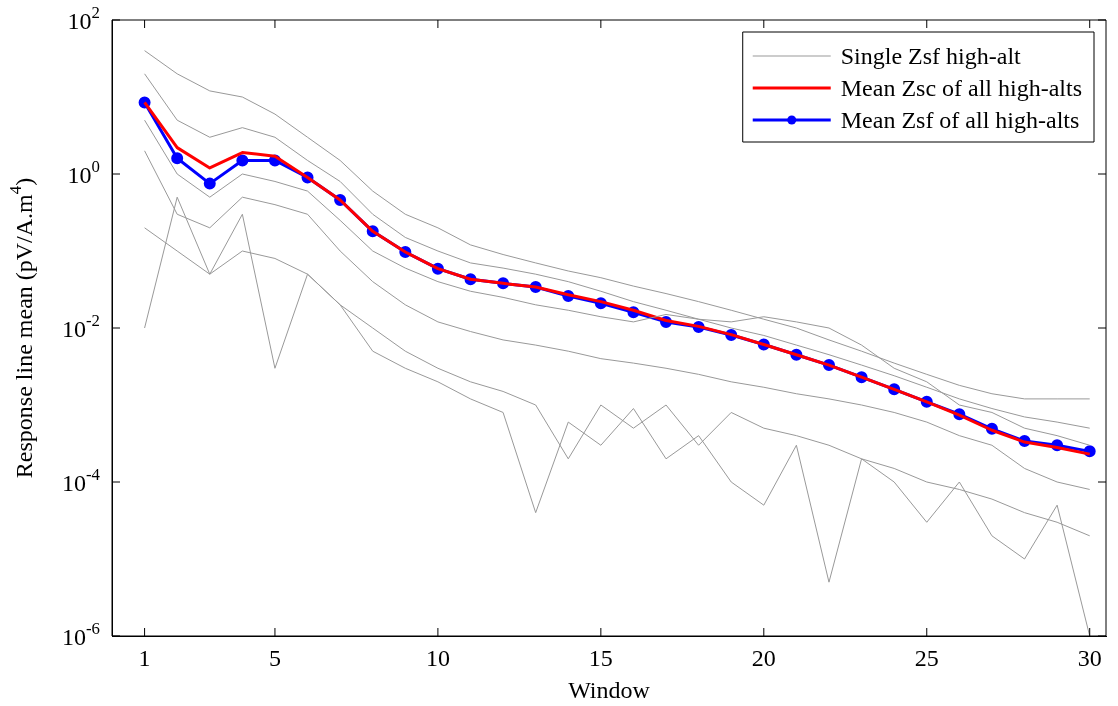 The width and height of the screenshot is (1118, 706). Describe the element at coordinates (600, 658) in the screenshot. I see `x-tick-label: 15` at that location.